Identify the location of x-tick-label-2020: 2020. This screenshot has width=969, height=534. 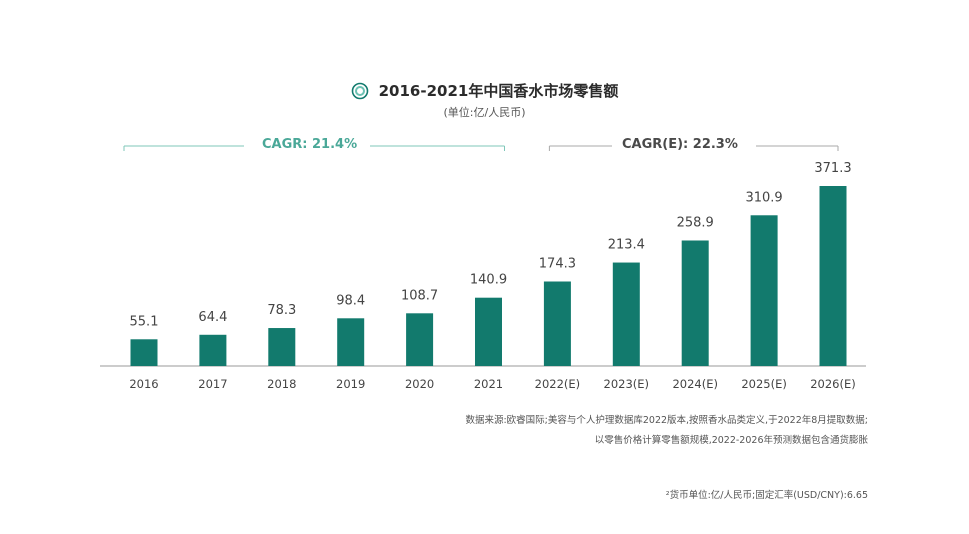
(419, 384).